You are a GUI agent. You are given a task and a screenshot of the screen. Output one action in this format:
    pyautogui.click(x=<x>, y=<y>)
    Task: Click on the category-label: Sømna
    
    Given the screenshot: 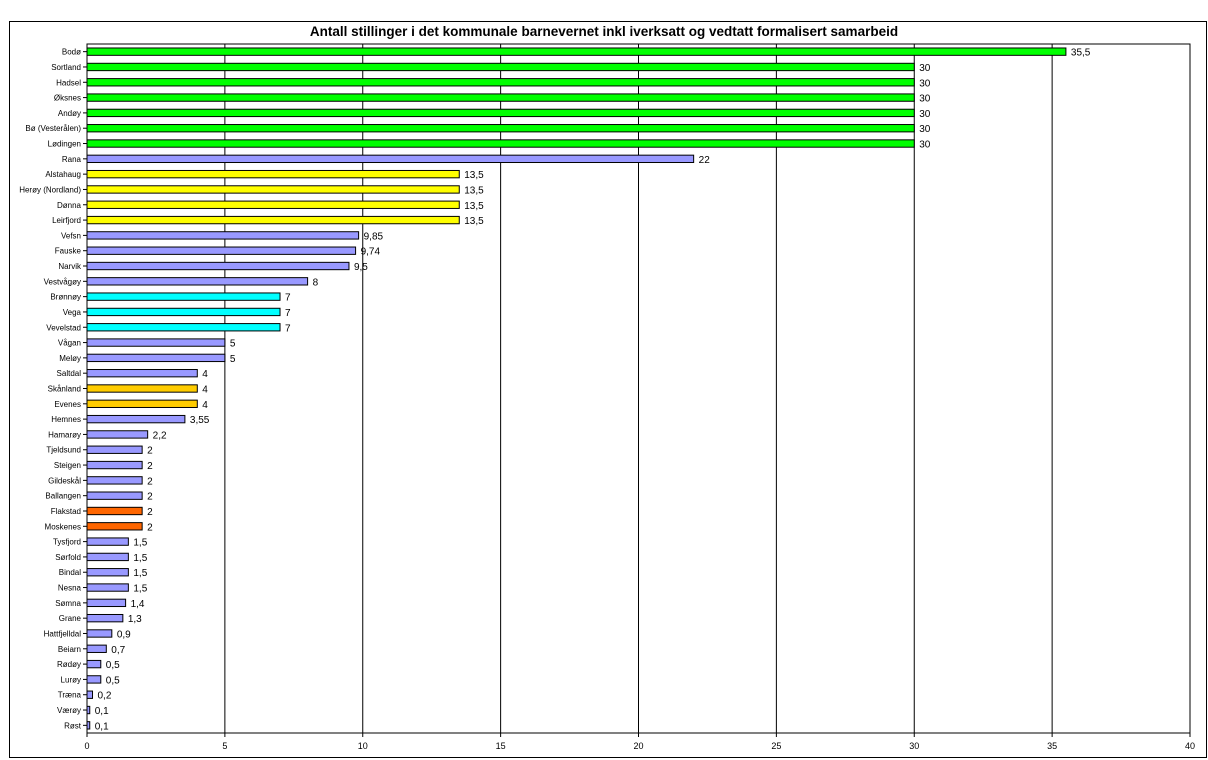 What is the action you would take?
    pyautogui.click(x=68, y=603)
    